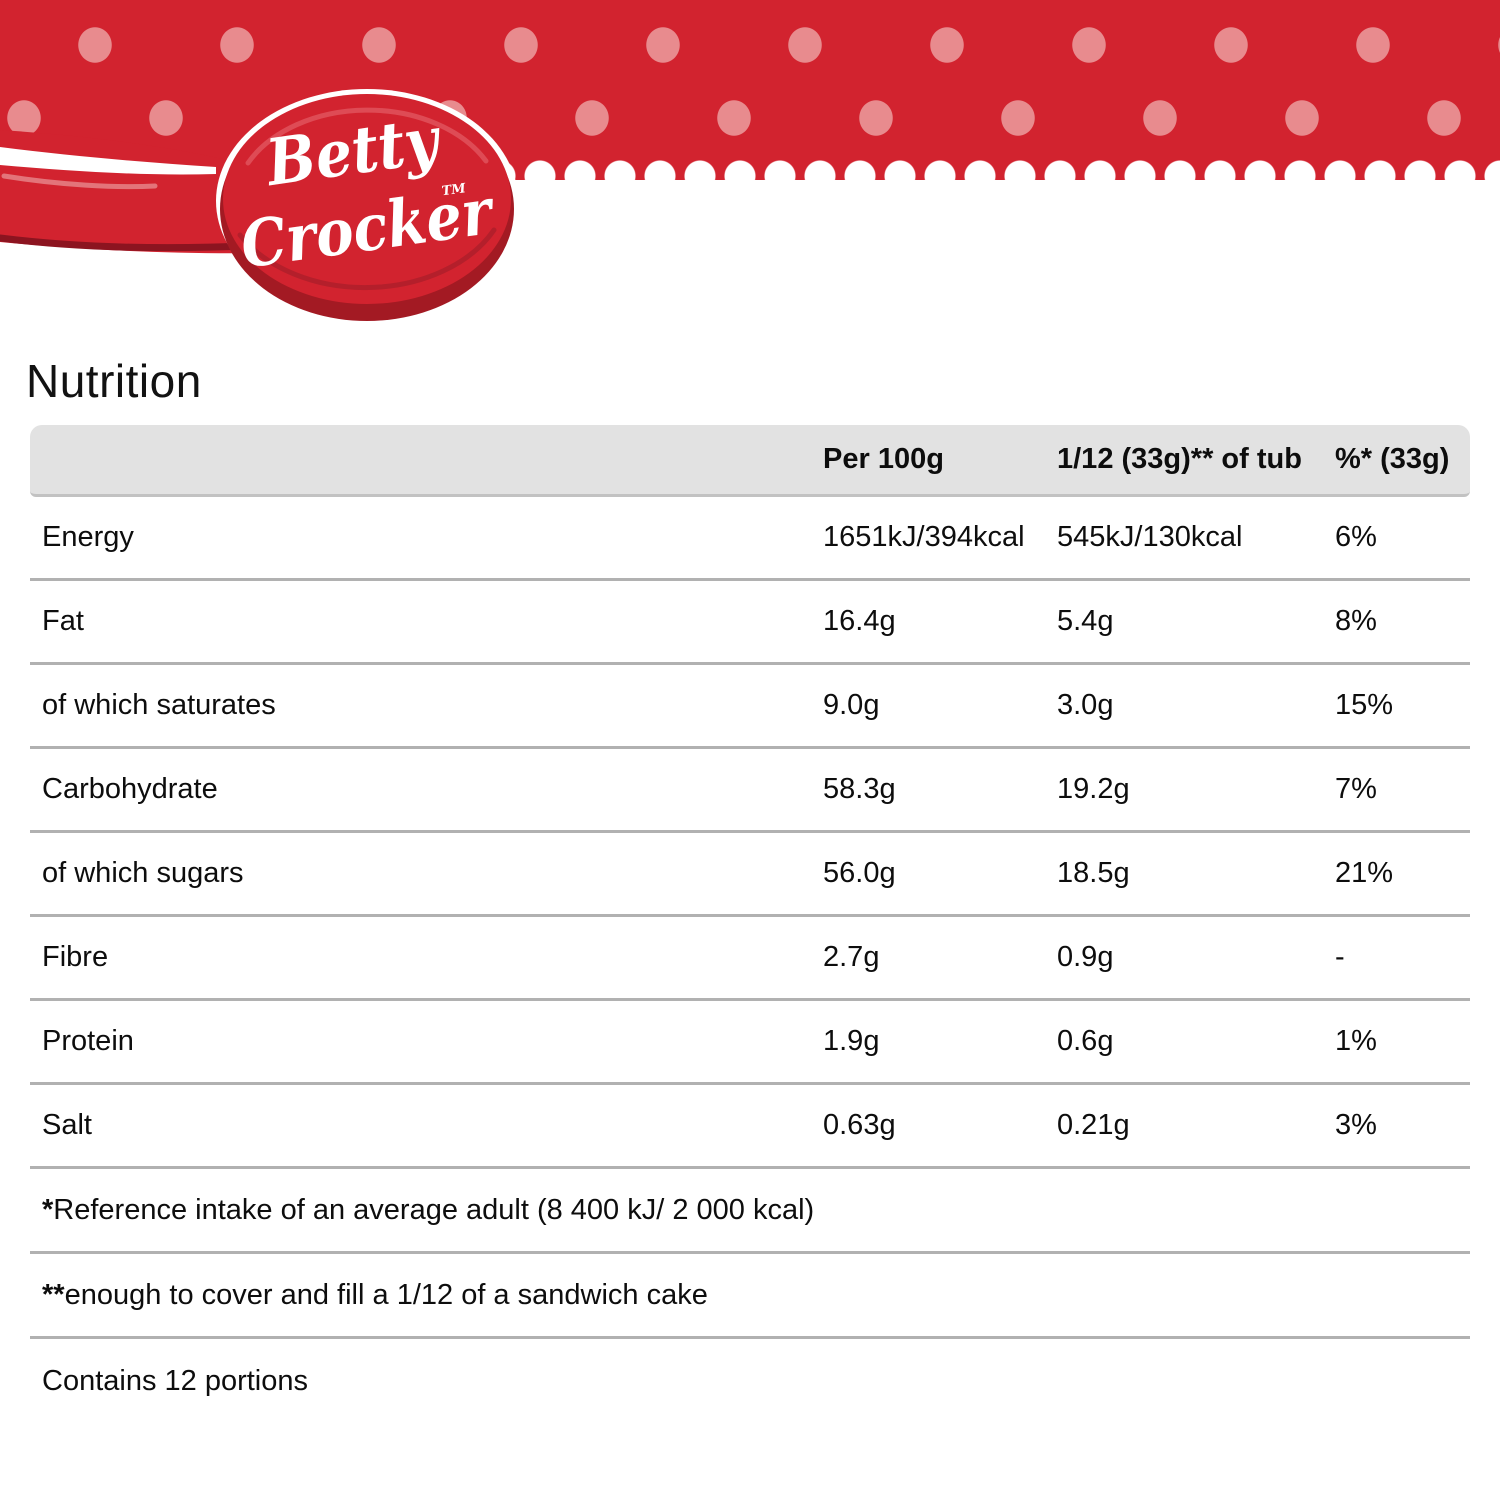 This screenshot has height=1500, width=1500. What do you see at coordinates (75, 957) in the screenshot?
I see `row-label: Fibre` at bounding box center [75, 957].